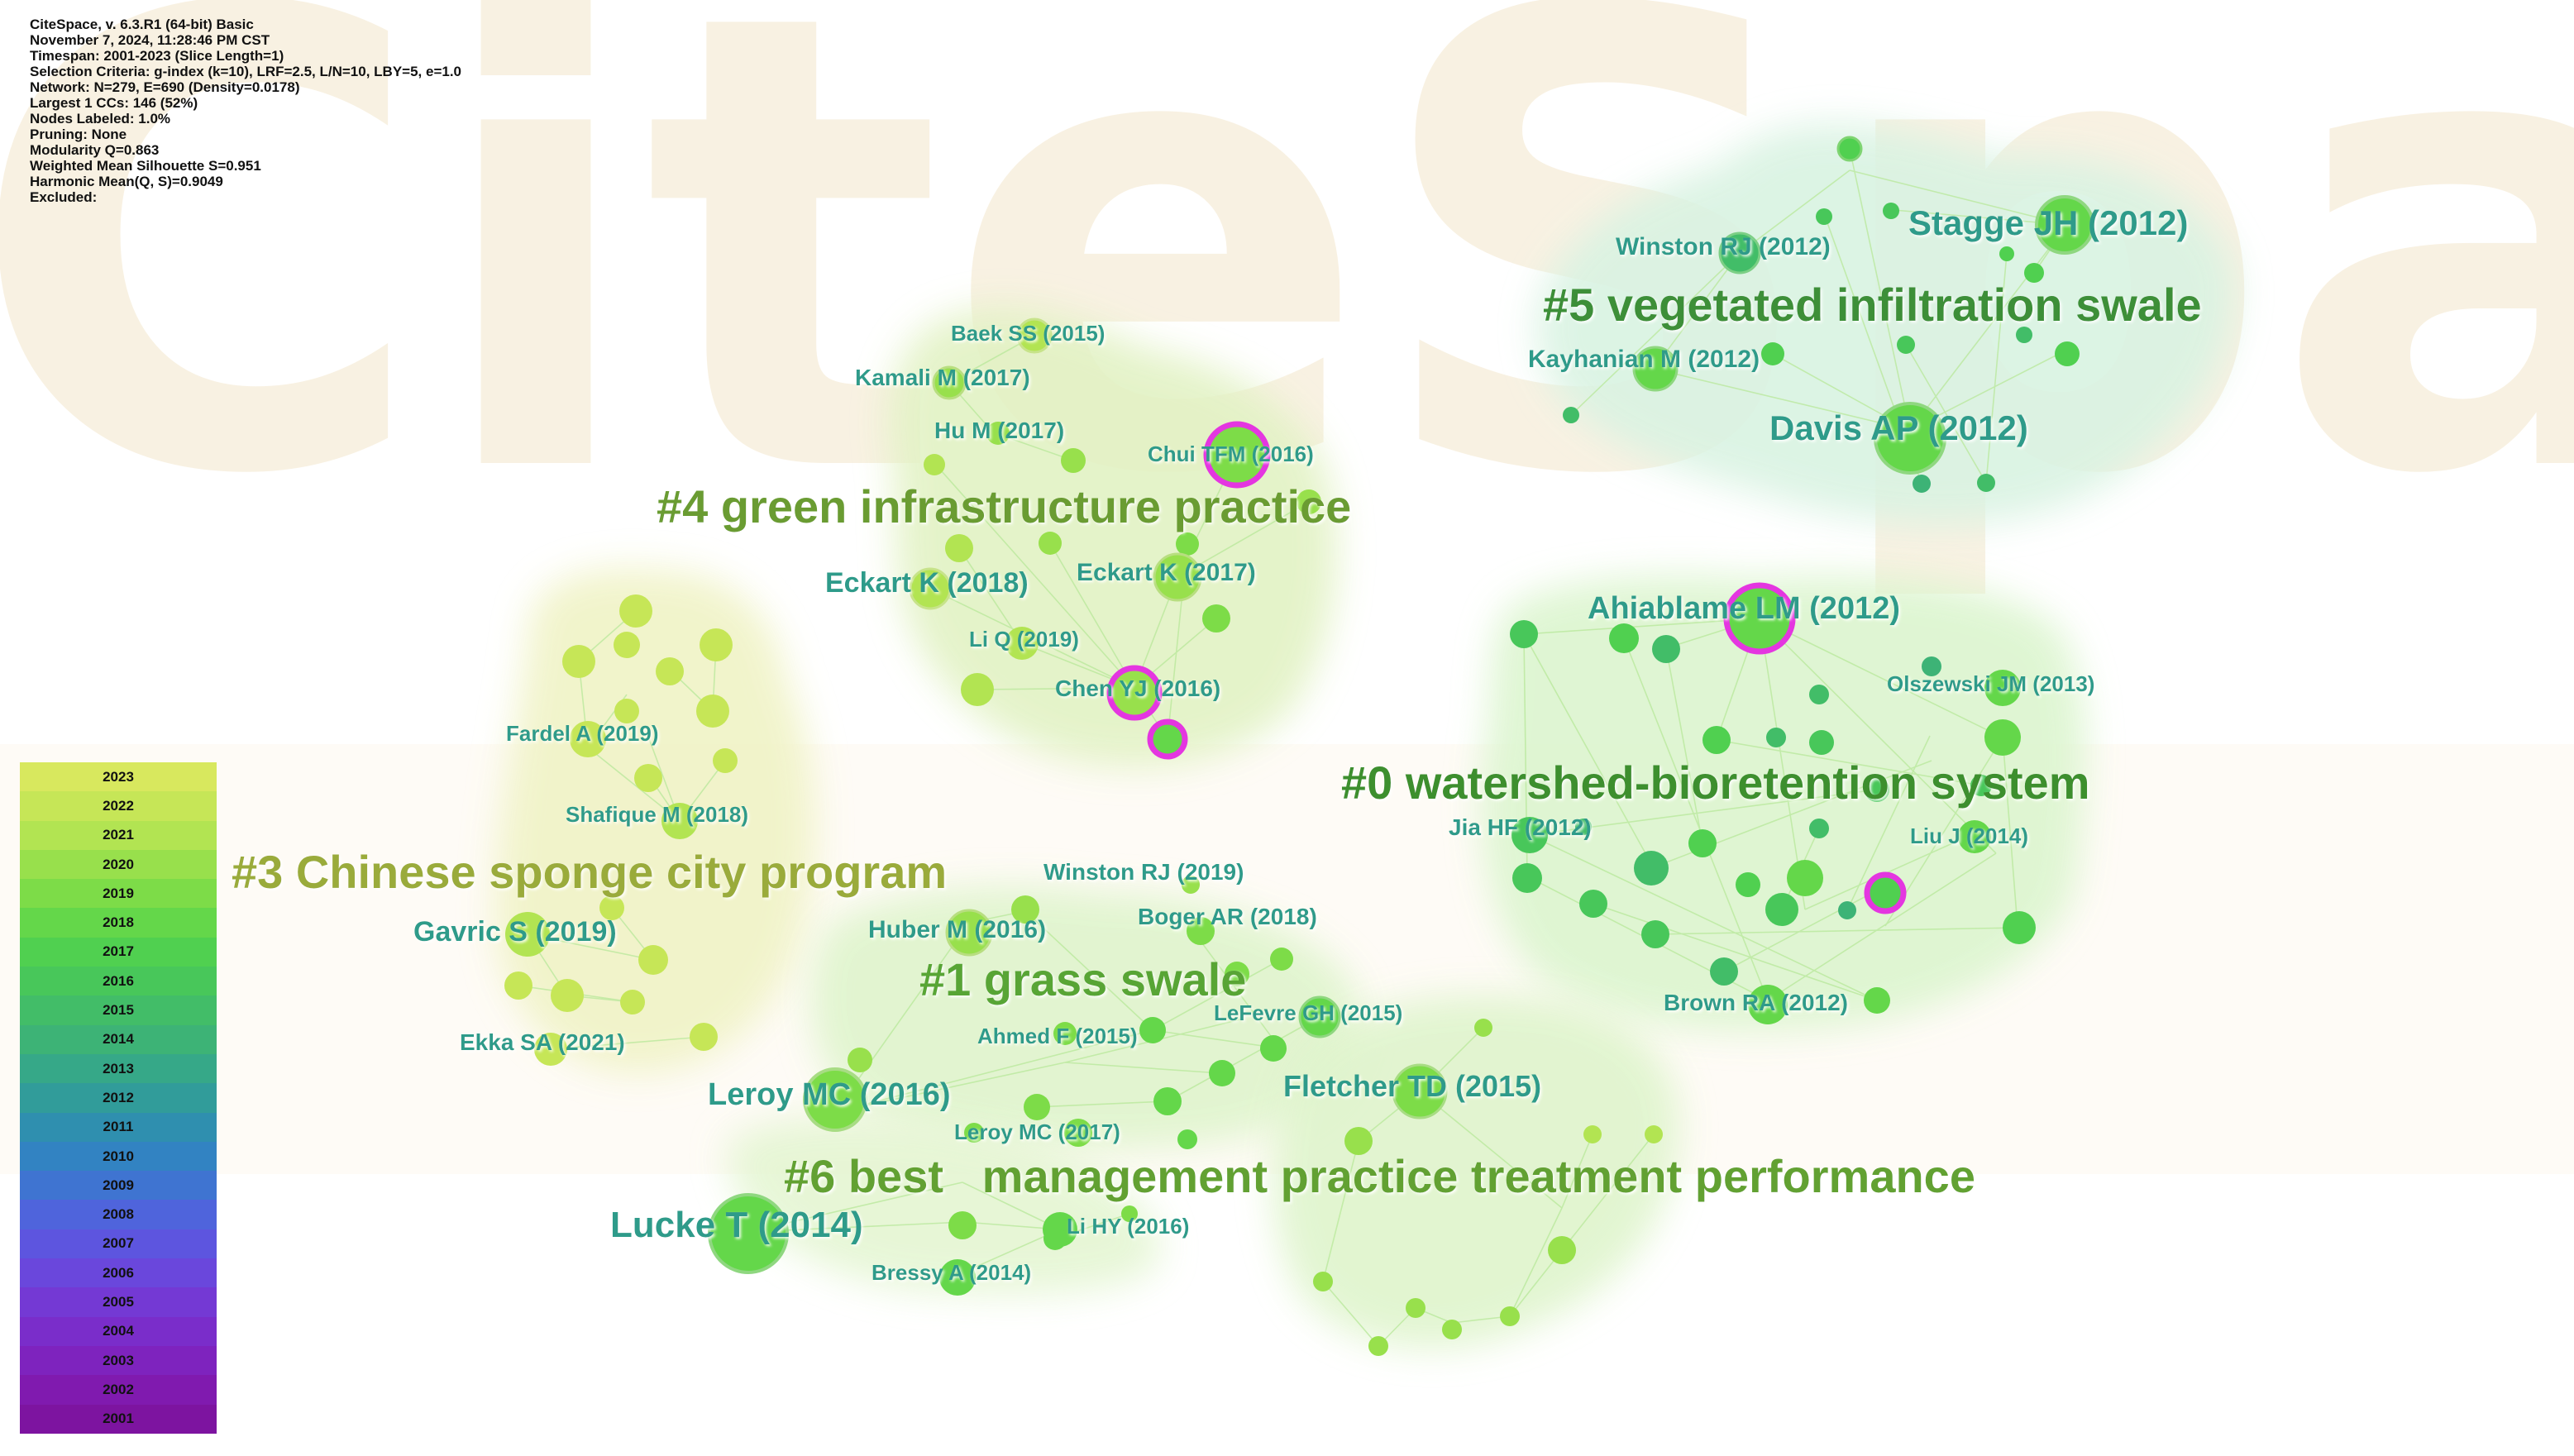 The width and height of the screenshot is (2574, 1456). I want to click on node-label: Winston RJ (2012), so click(1723, 246).